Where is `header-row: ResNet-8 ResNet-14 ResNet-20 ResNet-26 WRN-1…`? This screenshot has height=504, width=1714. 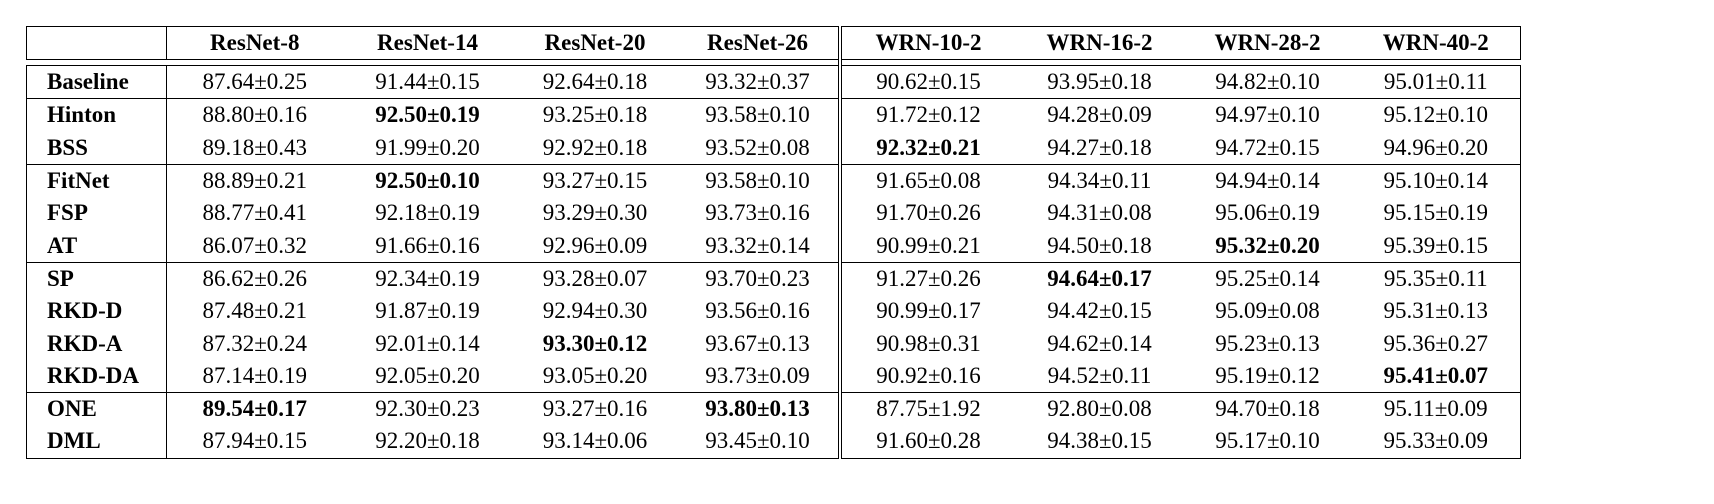
header-row: ResNet-8 ResNet-14 ResNet-20 ResNet-26 WRN-1… is located at coordinates (773, 43).